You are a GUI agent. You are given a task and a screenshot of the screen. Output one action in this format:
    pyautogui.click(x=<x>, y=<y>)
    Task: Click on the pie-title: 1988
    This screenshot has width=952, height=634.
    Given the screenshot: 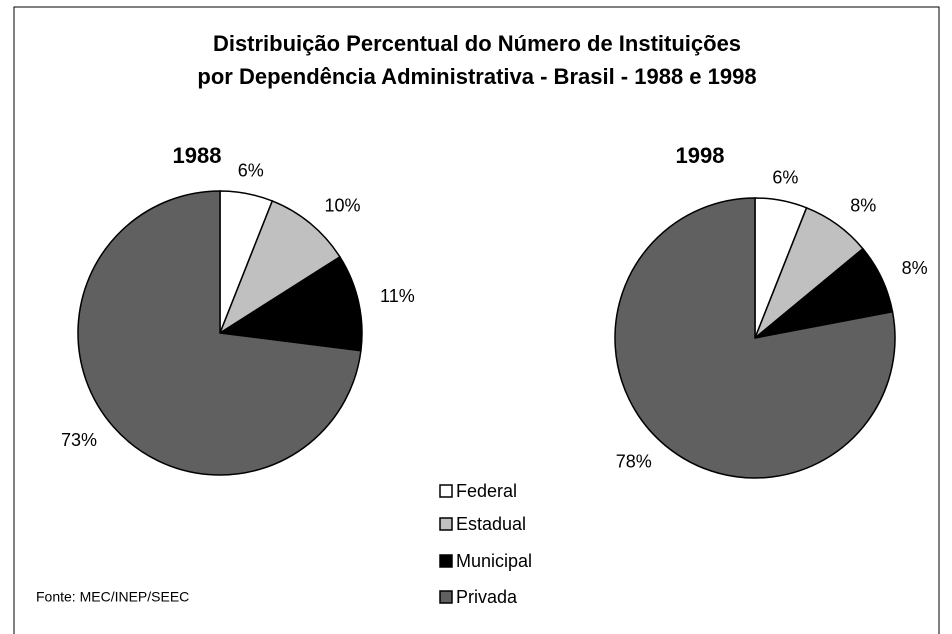 What is the action you would take?
    pyautogui.click(x=197, y=155)
    